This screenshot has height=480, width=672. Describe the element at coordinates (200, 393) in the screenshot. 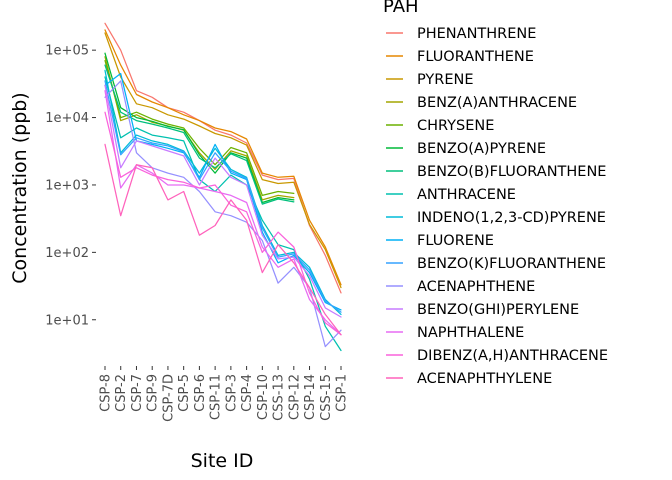

I see `x-tick-label: CSP-6` at that location.